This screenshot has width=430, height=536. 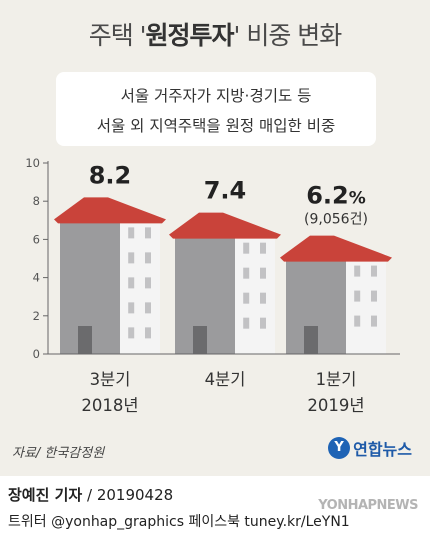 What do you see at coordinates (36, 201) in the screenshot?
I see `y-tick-label: 8` at bounding box center [36, 201].